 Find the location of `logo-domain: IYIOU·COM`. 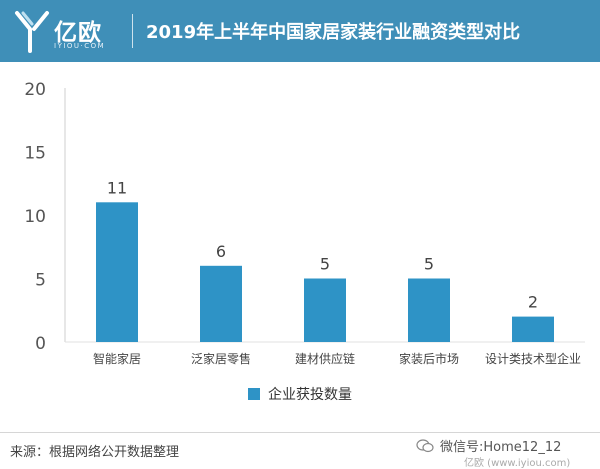

logo-domain: IYIOU·COM is located at coordinates (80, 46).